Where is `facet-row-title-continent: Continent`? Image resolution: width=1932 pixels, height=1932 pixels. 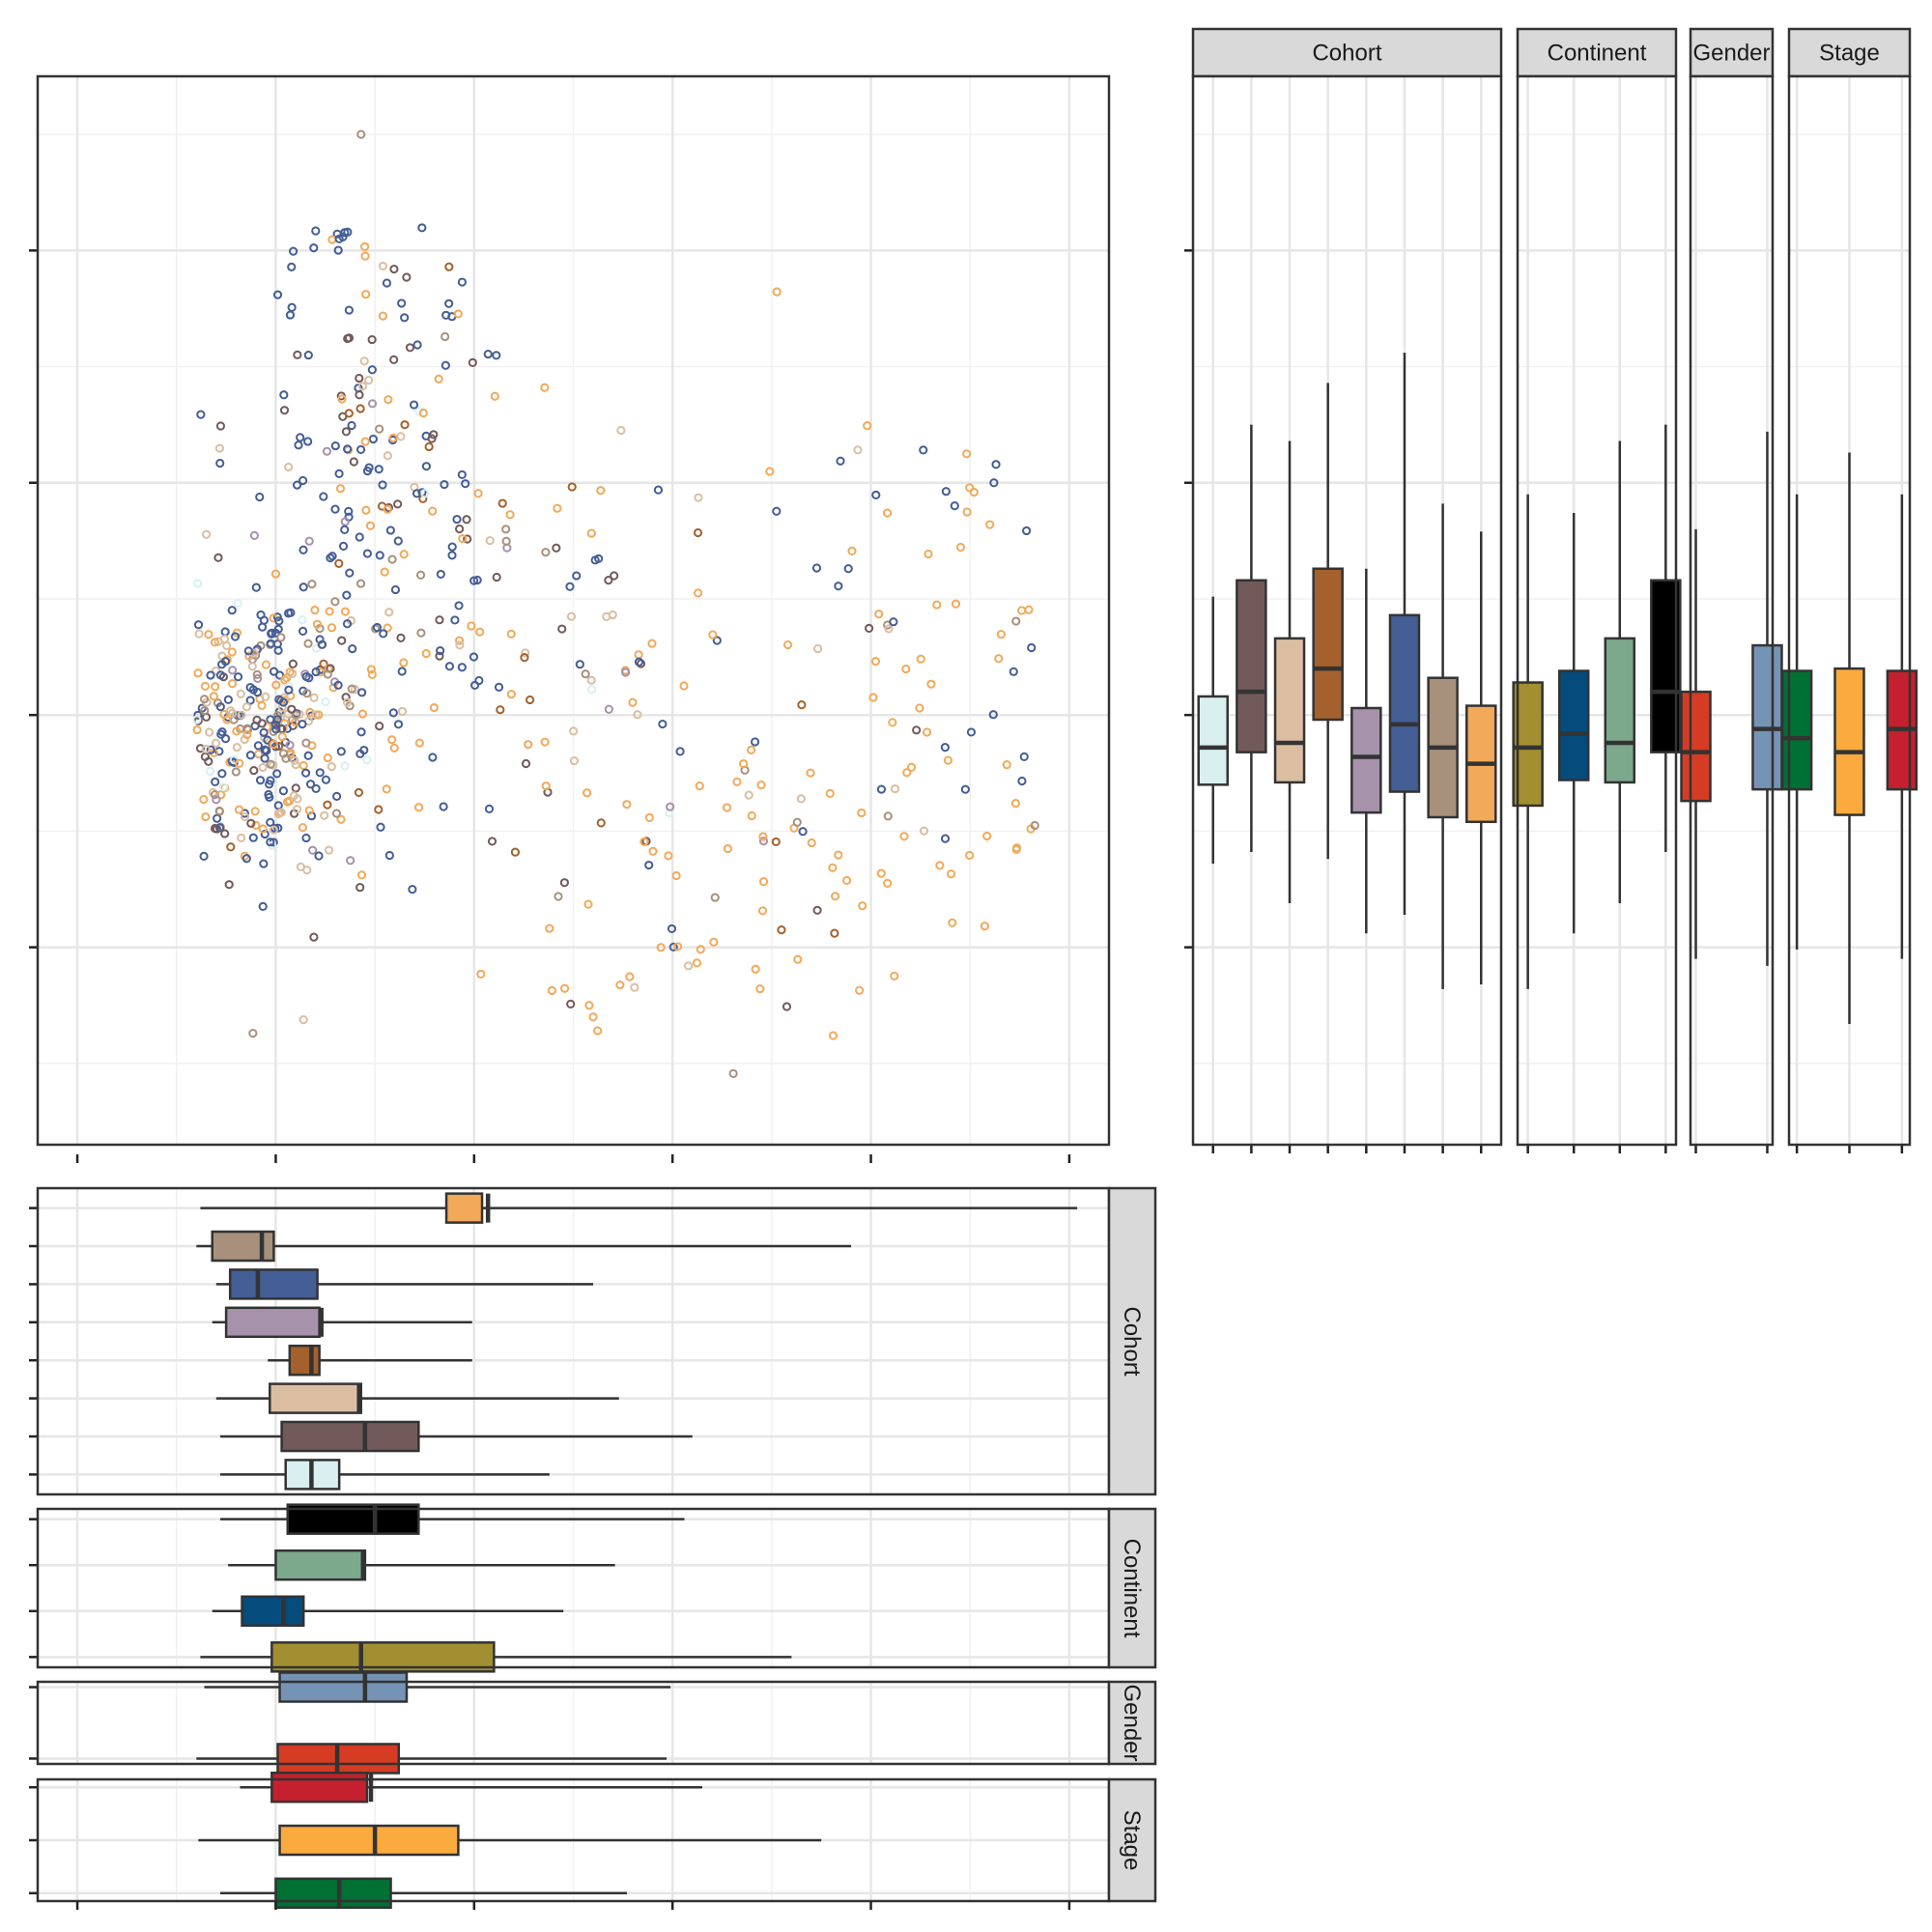
facet-row-title-continent: Continent is located at coordinates (1132, 1588).